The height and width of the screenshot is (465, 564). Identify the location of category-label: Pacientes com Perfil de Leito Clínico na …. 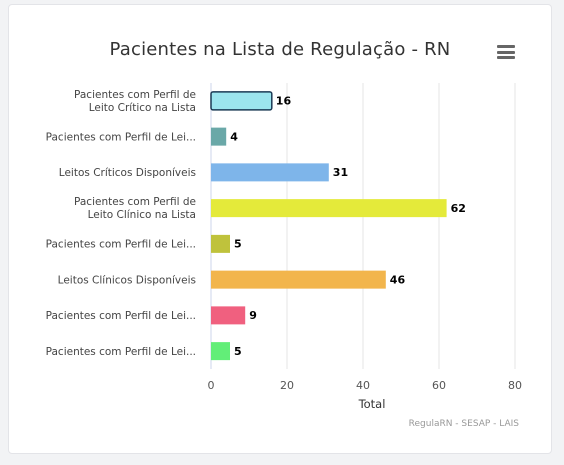
(135, 208).